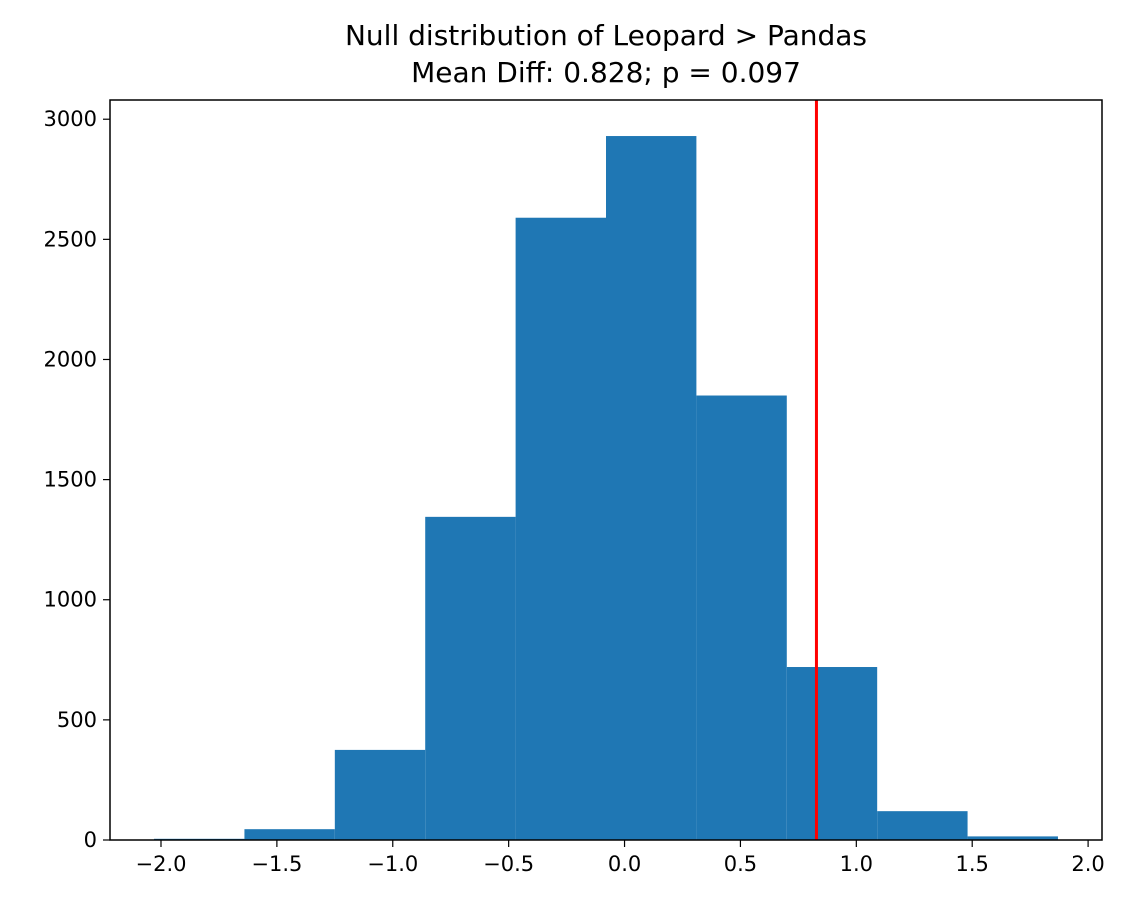 This screenshot has width=1129, height=907. What do you see at coordinates (160, 864) in the screenshot?
I see `x-tick-label: −2.0` at bounding box center [160, 864].